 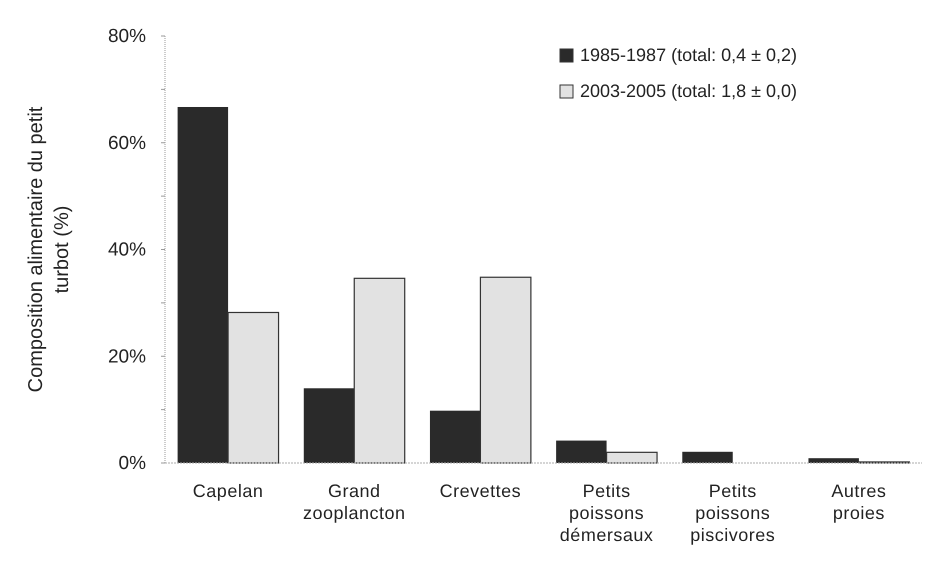 What do you see at coordinates (481, 491) in the screenshot?
I see `x-tick-label: Crevettes` at bounding box center [481, 491].